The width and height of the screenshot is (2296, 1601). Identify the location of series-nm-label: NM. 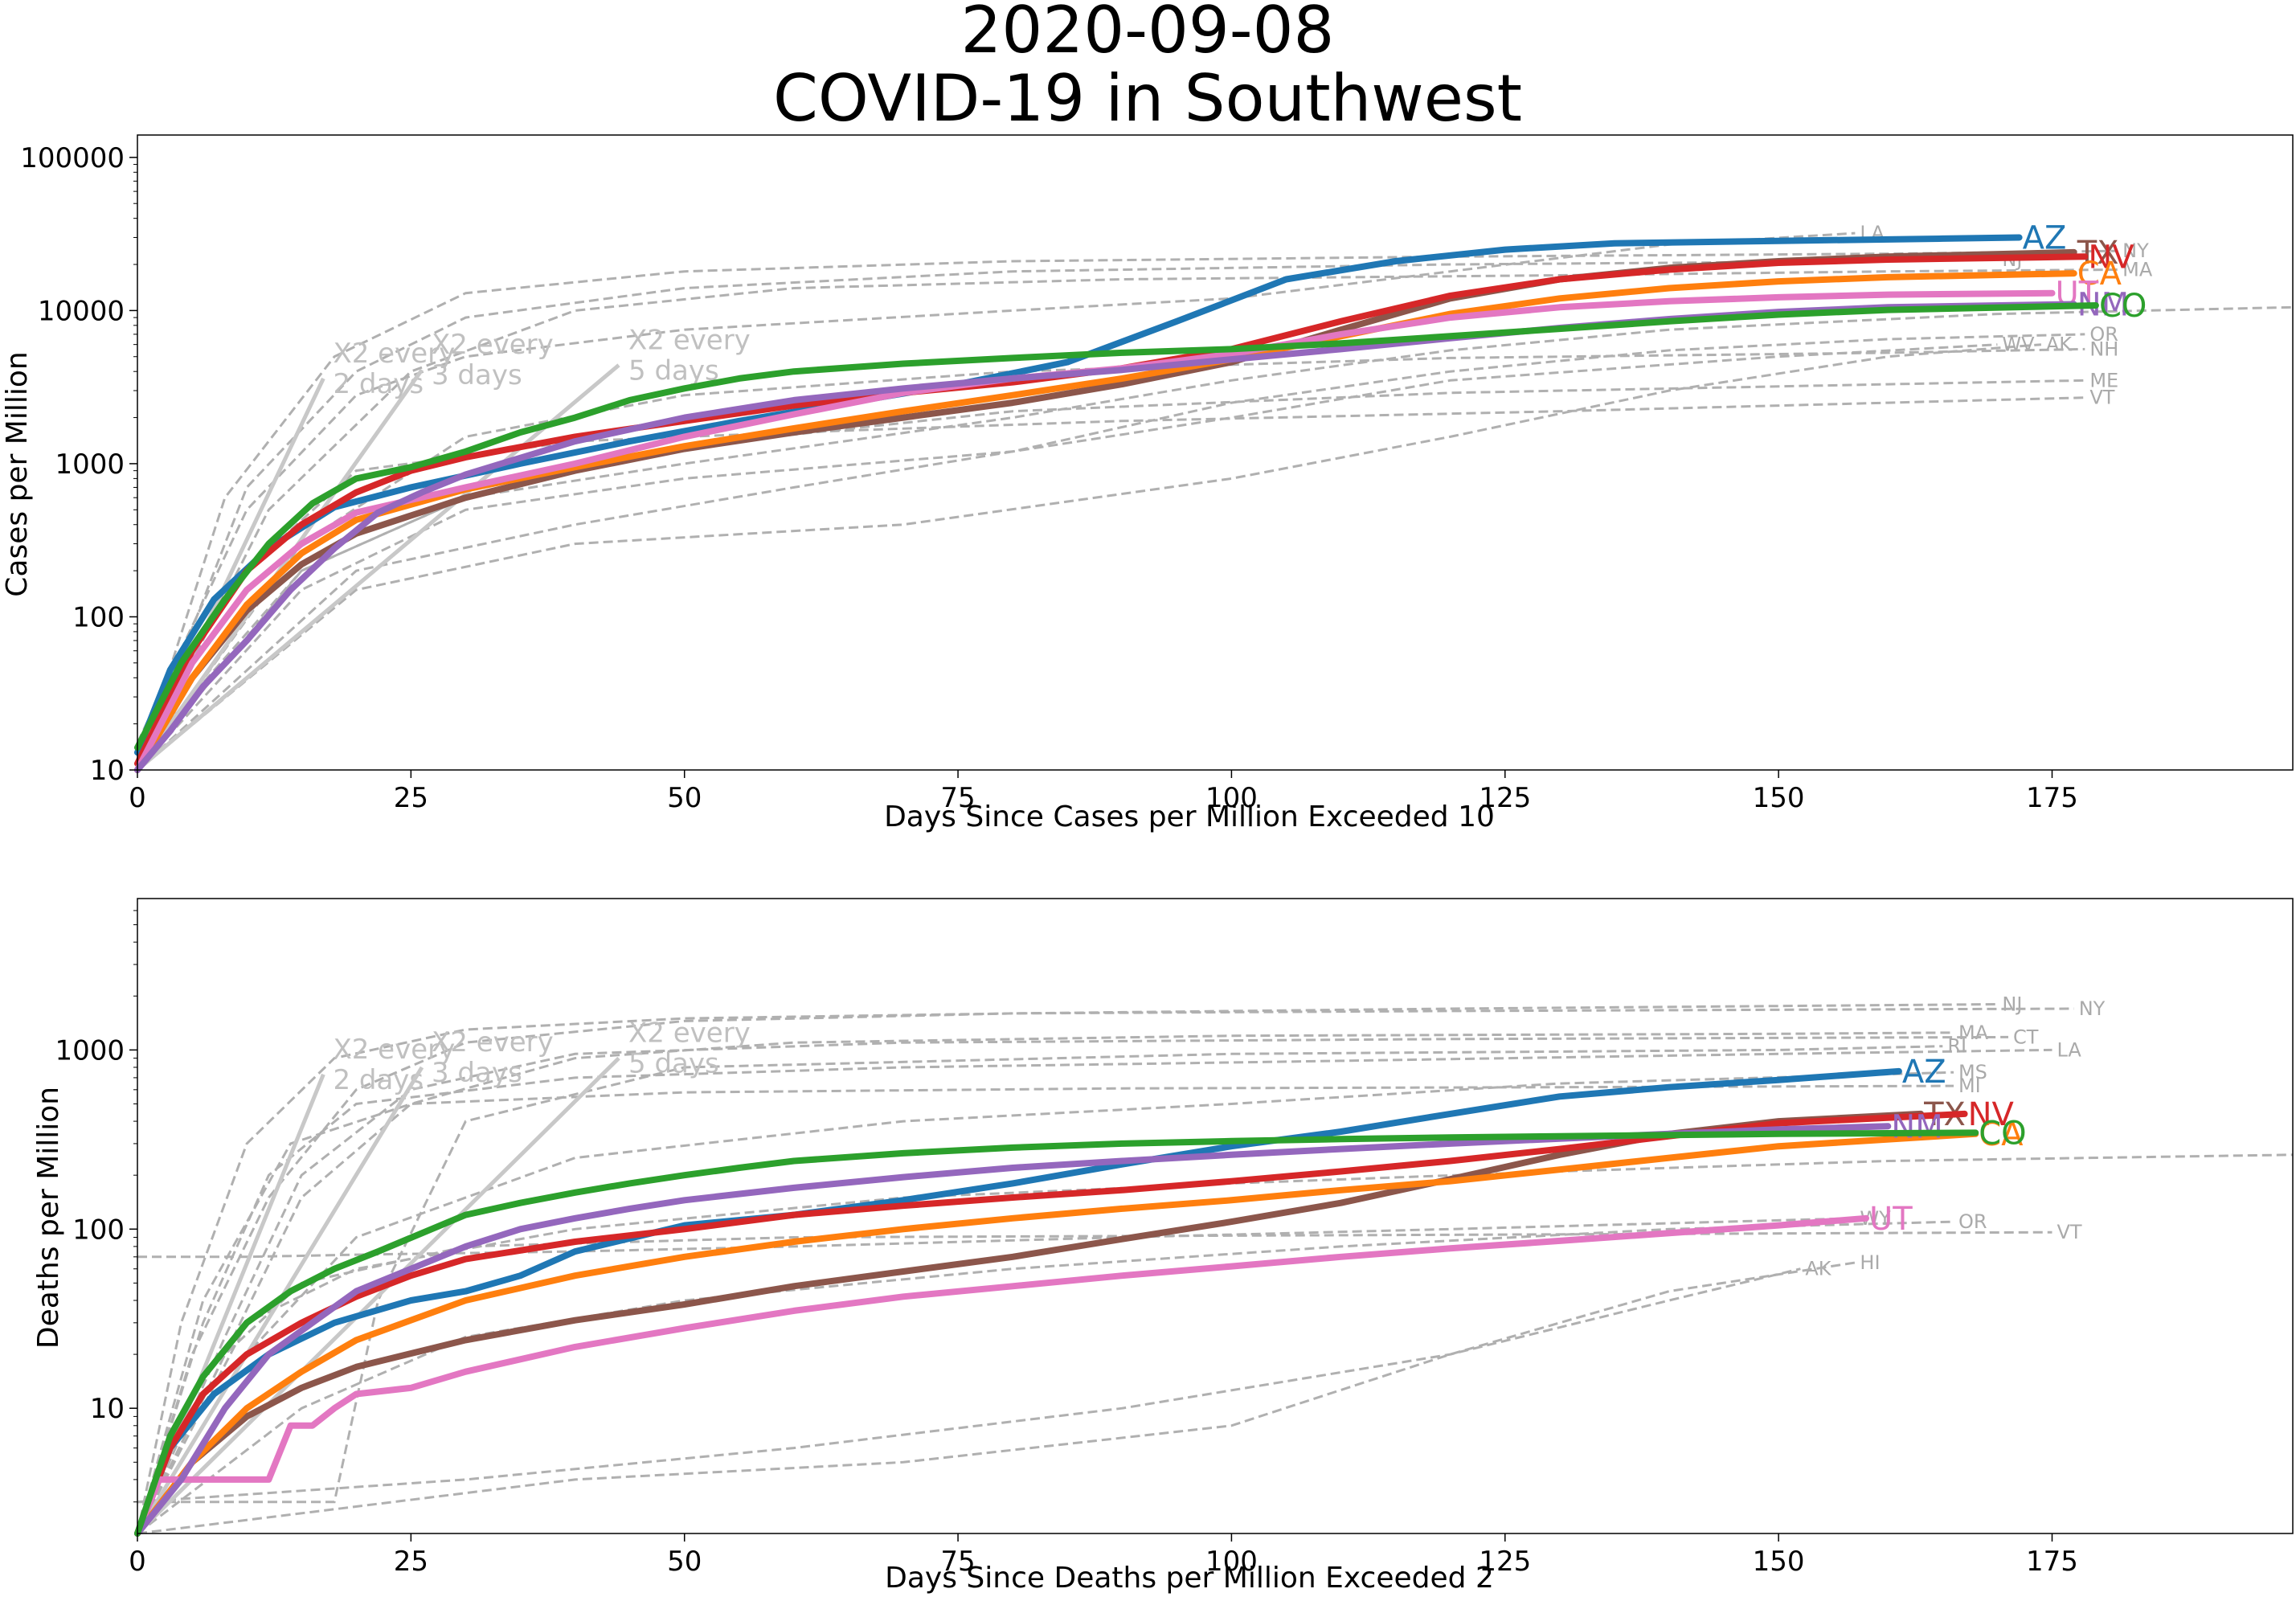
(1916, 1126).